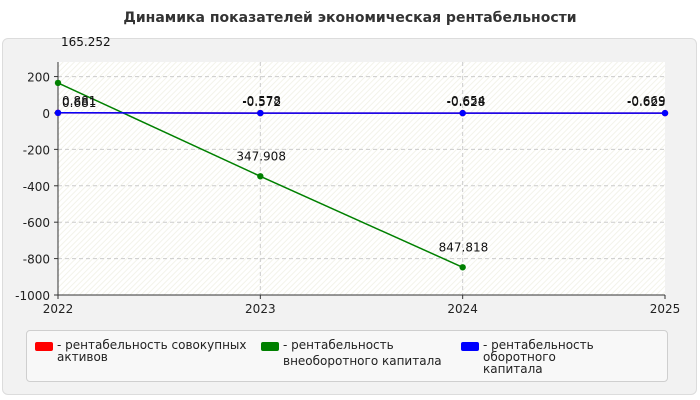 The width and height of the screenshot is (700, 400). I want to click on y-tick-label: 0, so click(46, 114).